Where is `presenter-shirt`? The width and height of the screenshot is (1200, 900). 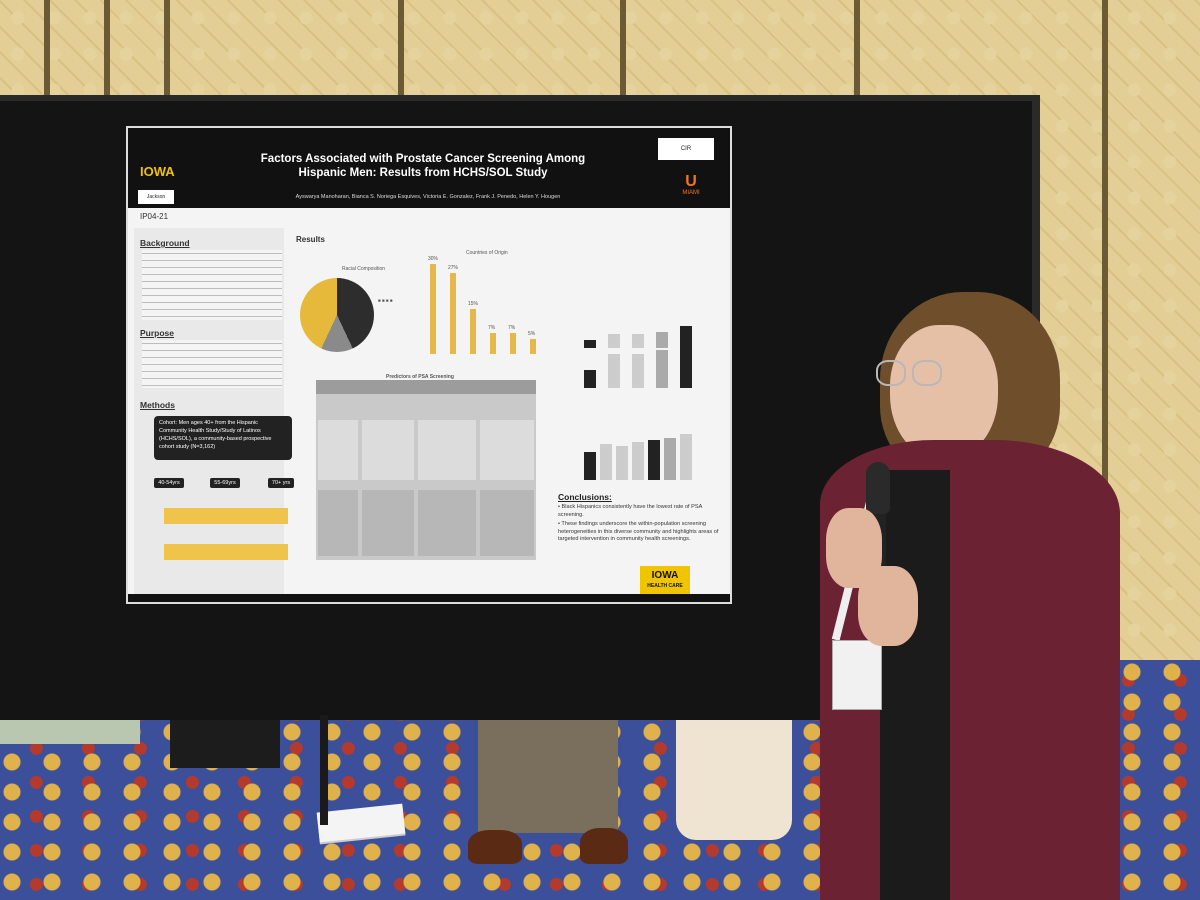 presenter-shirt is located at coordinates (915, 685).